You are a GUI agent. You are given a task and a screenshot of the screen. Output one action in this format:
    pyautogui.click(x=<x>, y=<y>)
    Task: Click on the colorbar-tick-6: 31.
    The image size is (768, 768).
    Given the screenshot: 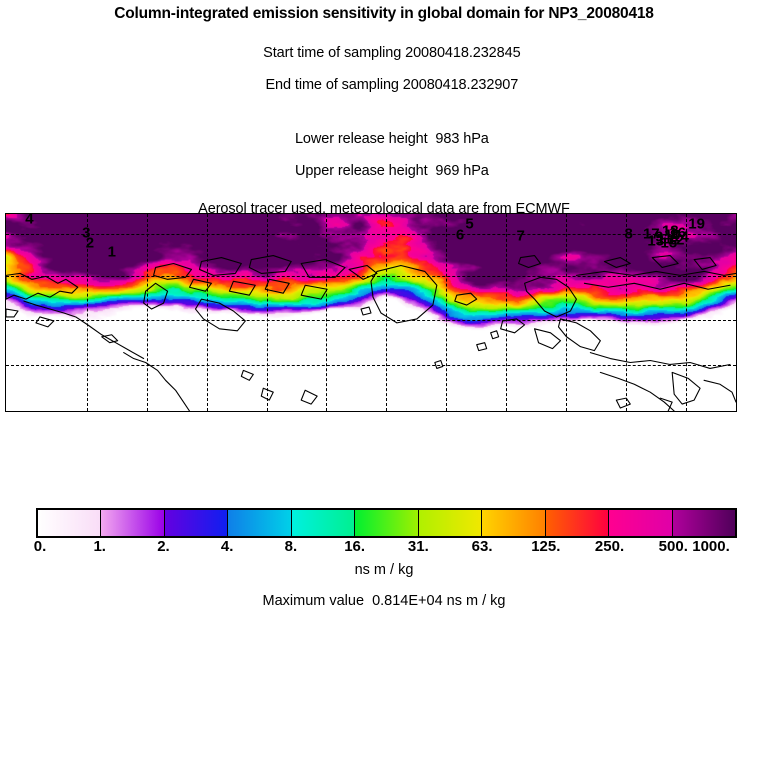 What is the action you would take?
    pyautogui.click(x=418, y=546)
    